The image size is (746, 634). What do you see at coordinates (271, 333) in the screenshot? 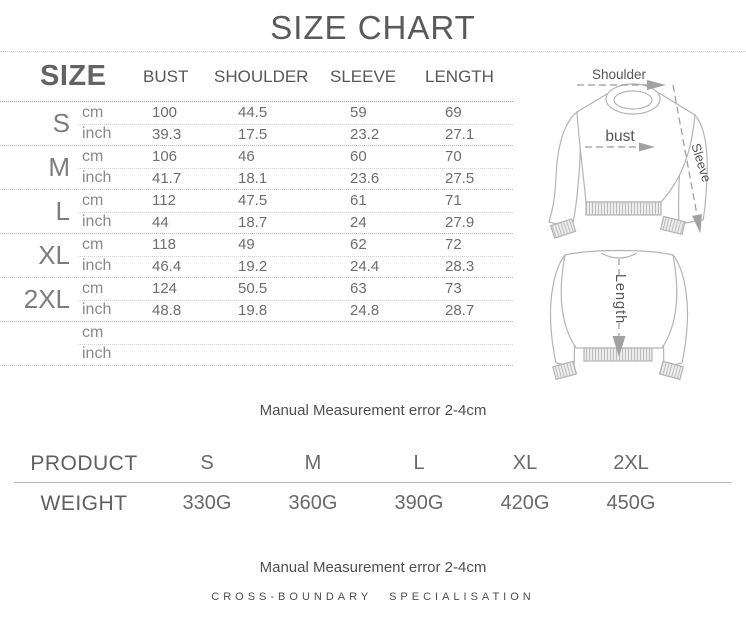
I see `shoulder-cm-value` at bounding box center [271, 333].